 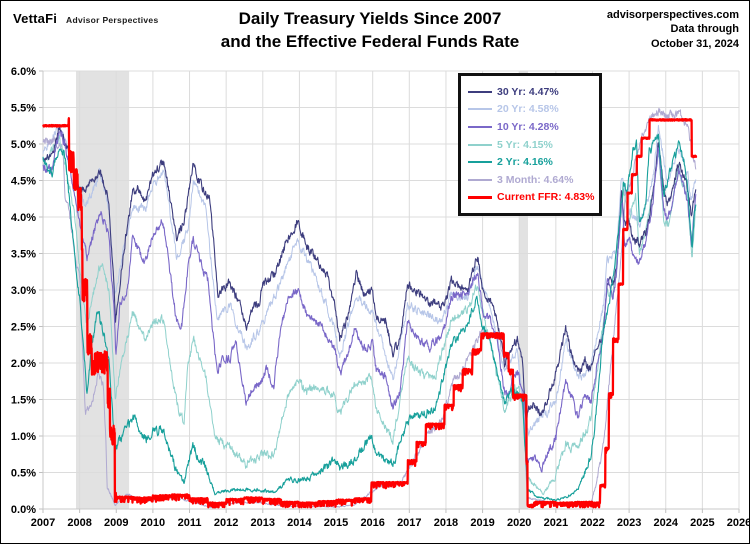 What do you see at coordinates (525, 162) in the screenshot?
I see `legend-label-2yr: 2 Yr: 4.16%` at bounding box center [525, 162].